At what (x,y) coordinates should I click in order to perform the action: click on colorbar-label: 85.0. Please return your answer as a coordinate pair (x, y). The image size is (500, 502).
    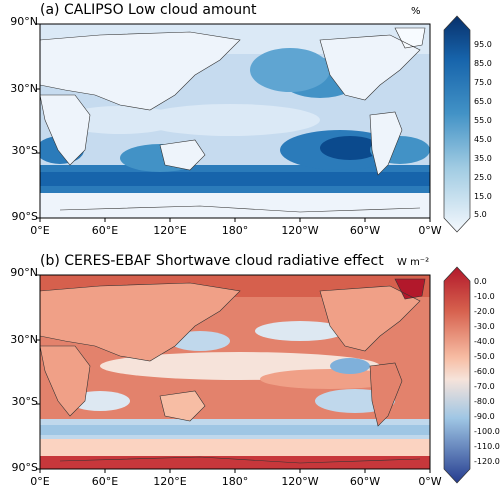
    Looking at the image, I should click on (483, 63).